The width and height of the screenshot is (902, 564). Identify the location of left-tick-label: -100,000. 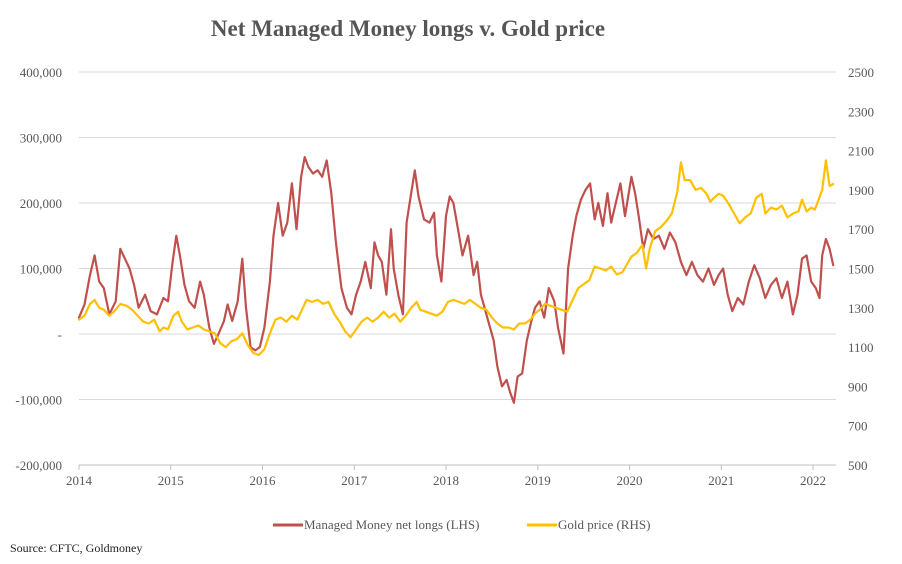
(38, 400).